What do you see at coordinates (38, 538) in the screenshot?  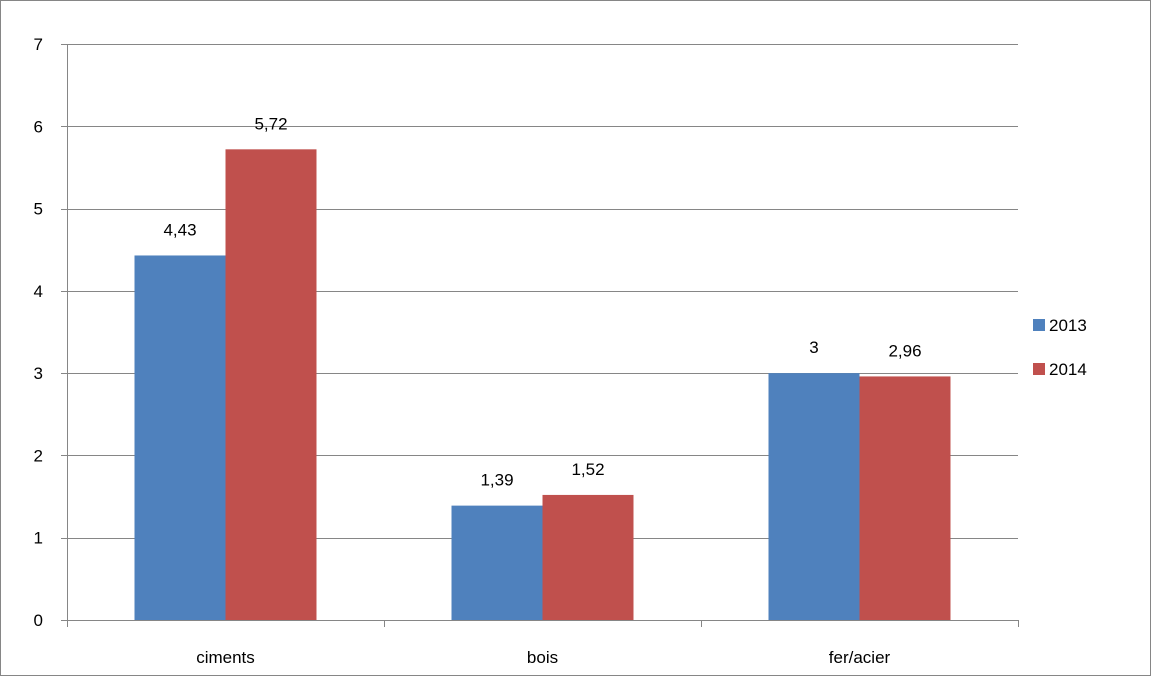 I see `y-tick-label: 1` at bounding box center [38, 538].